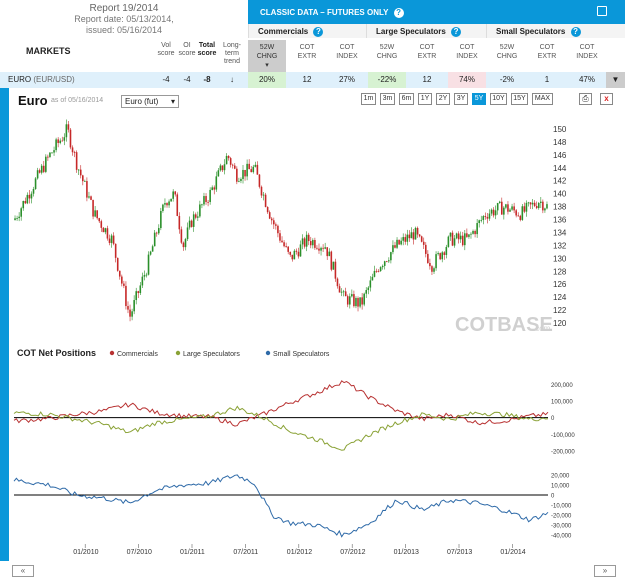 Image resolution: width=625 pixels, height=581 pixels. Describe the element at coordinates (605, 571) in the screenshot. I see `next-button: »` at that location.